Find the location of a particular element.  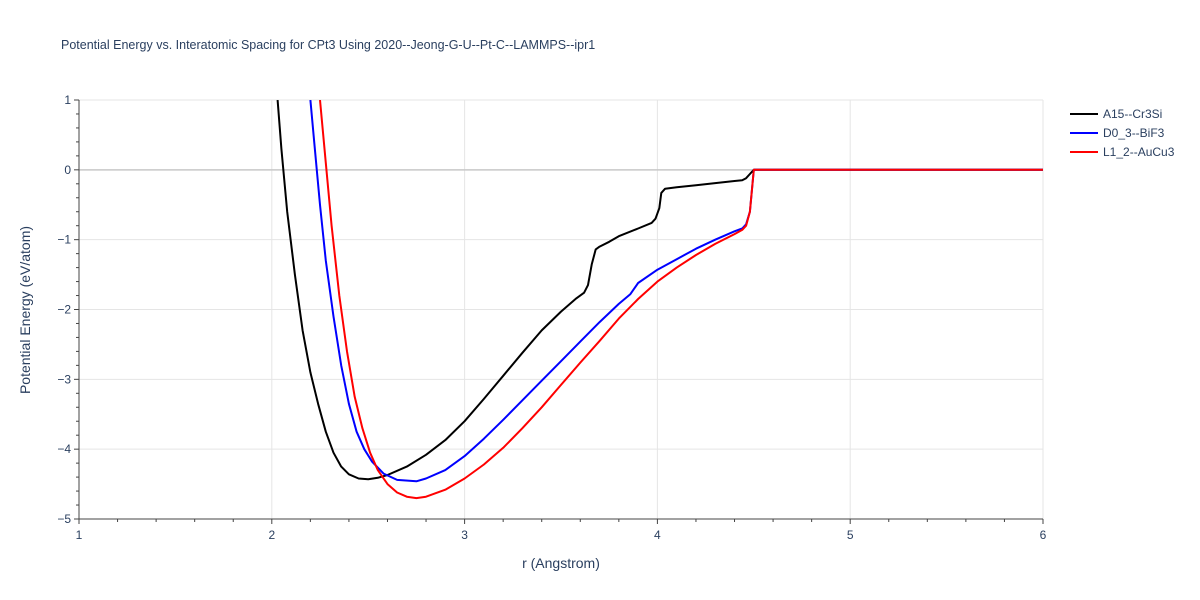

y-tick-label: −2 is located at coordinates (64, 310).